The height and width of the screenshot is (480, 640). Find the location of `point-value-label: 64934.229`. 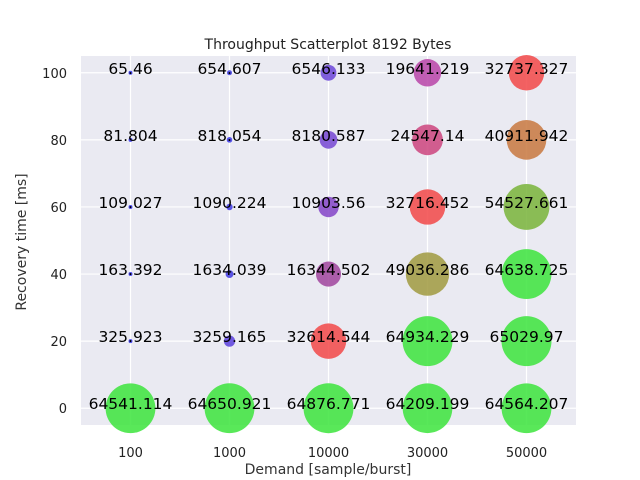

point-value-label: 64934.229 is located at coordinates (428, 337).